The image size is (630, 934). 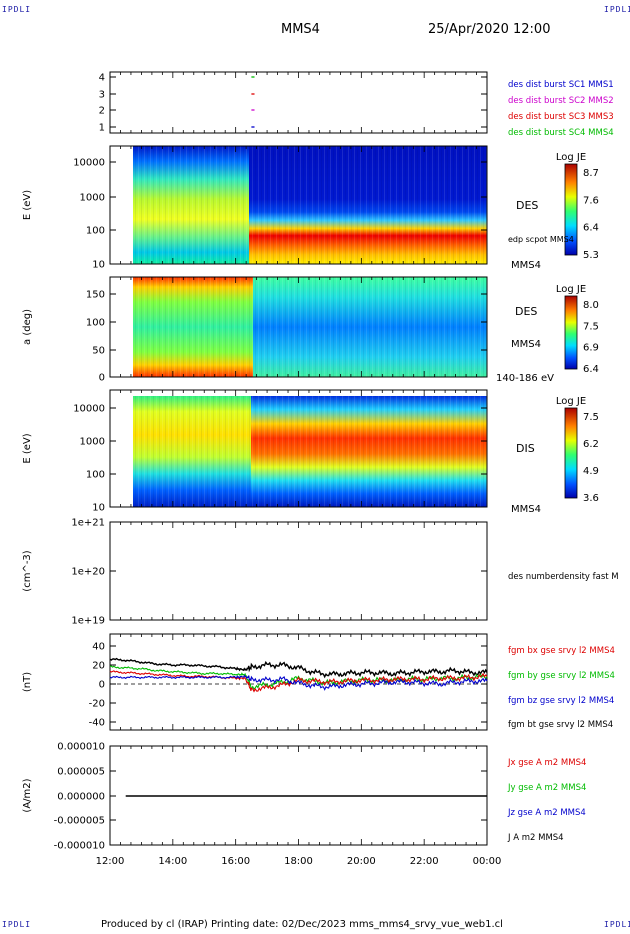 What do you see at coordinates (17, 9) in the screenshot?
I see `corner-label-top-left: IPDLI` at bounding box center [17, 9].